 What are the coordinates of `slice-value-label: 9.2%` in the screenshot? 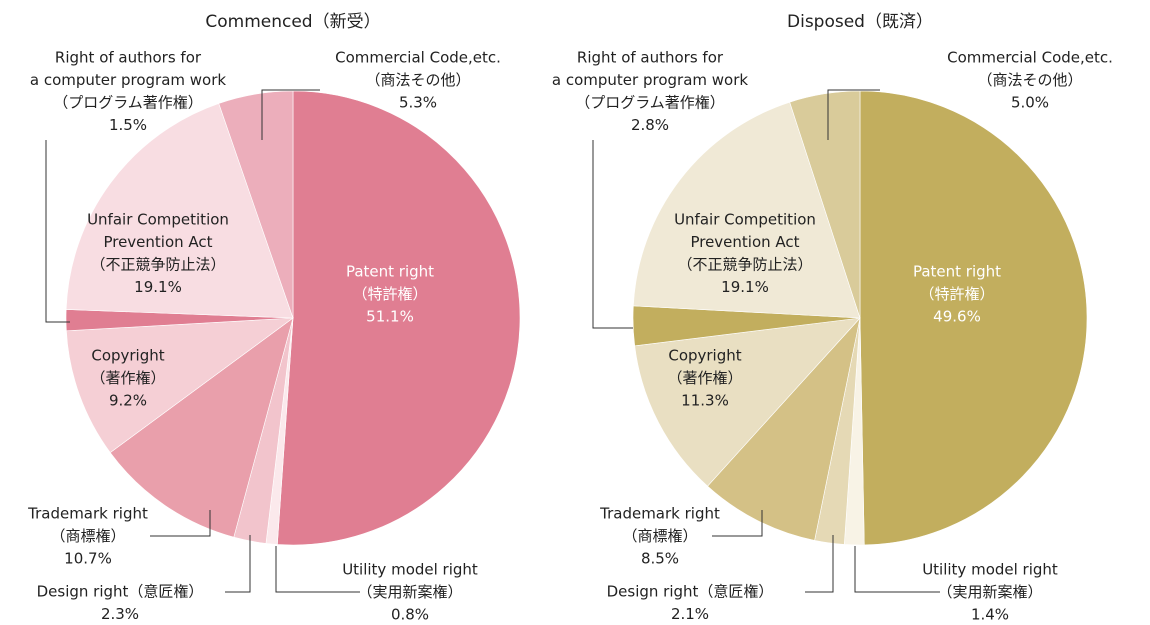 It's located at (128, 401).